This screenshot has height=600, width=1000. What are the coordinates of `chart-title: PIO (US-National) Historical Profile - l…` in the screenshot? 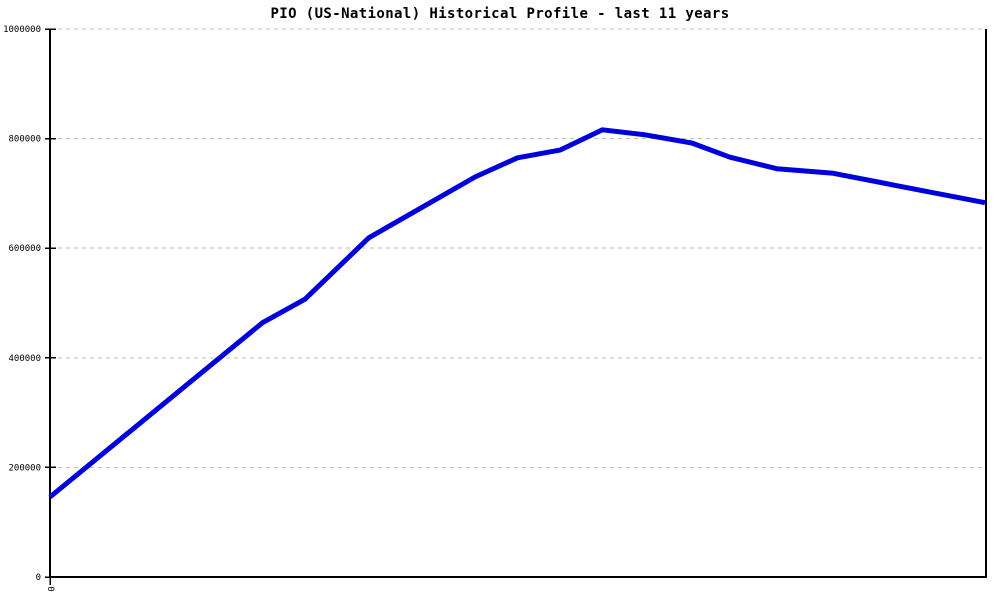 It's located at (500, 14).